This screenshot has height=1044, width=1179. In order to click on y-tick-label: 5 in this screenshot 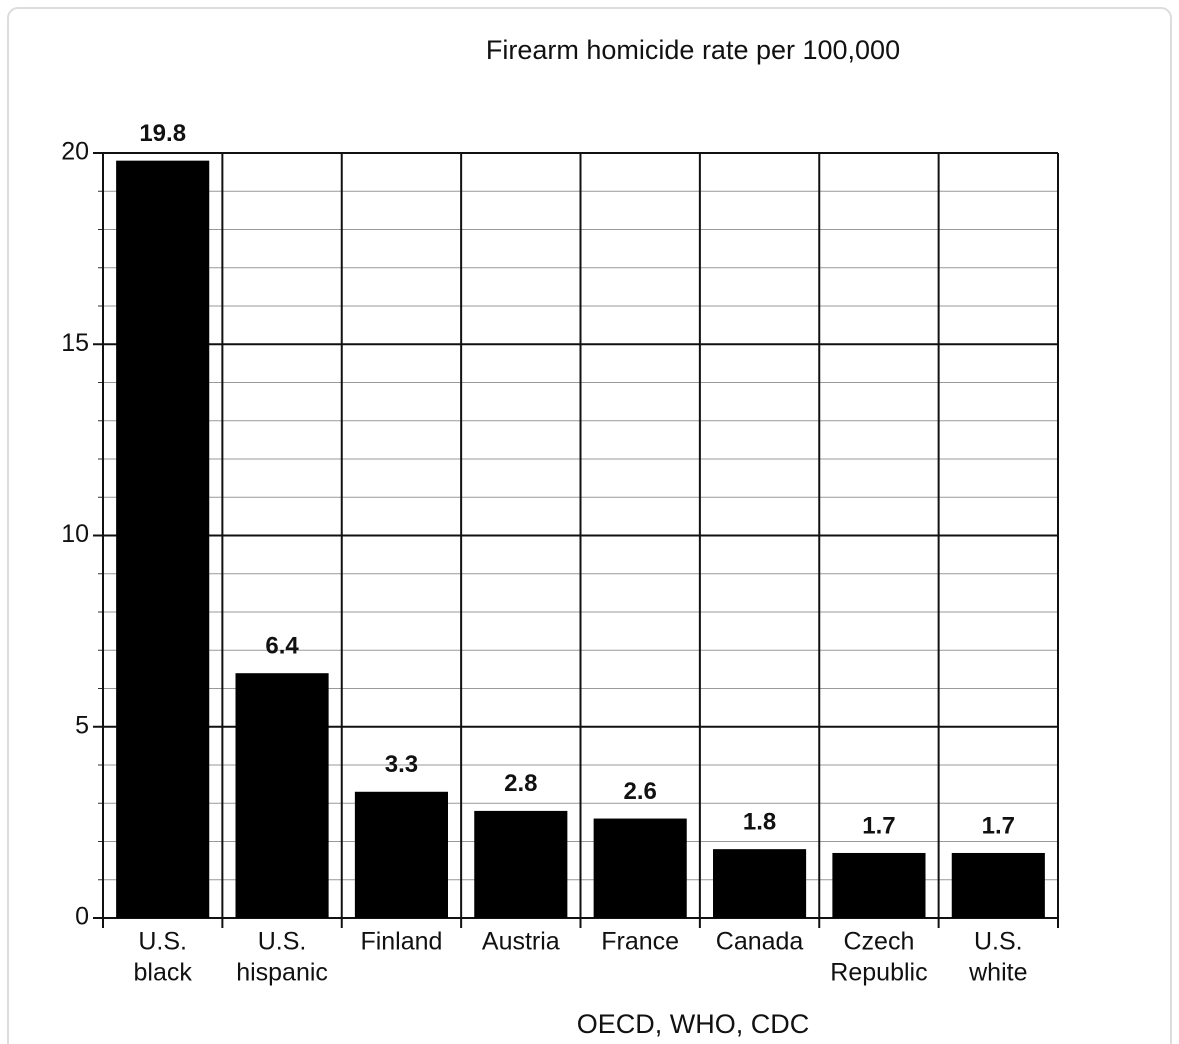, I will do `click(82, 725)`.